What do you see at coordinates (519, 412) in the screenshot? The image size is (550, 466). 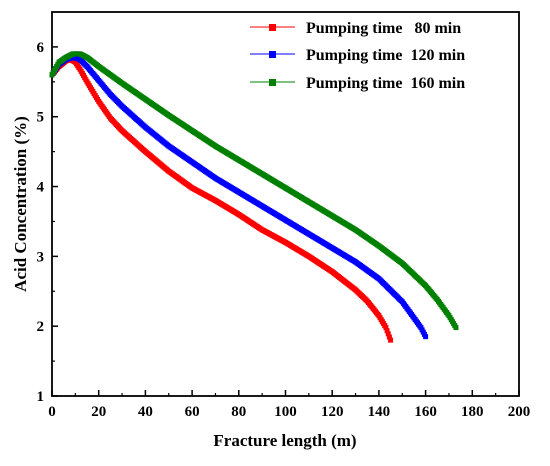 I see `x-tick-label: 200` at bounding box center [519, 412].